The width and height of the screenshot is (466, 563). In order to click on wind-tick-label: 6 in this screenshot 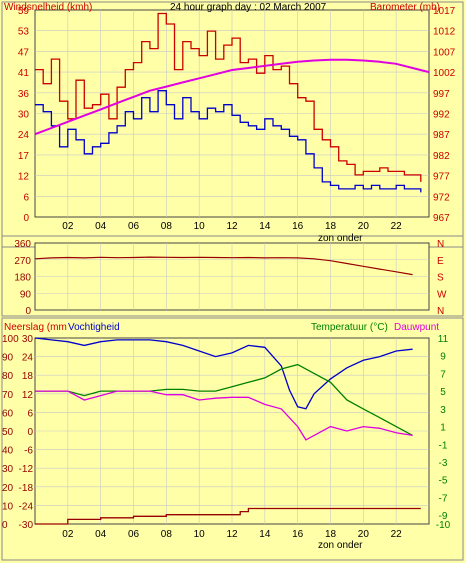, I will do `click(26, 197)`.